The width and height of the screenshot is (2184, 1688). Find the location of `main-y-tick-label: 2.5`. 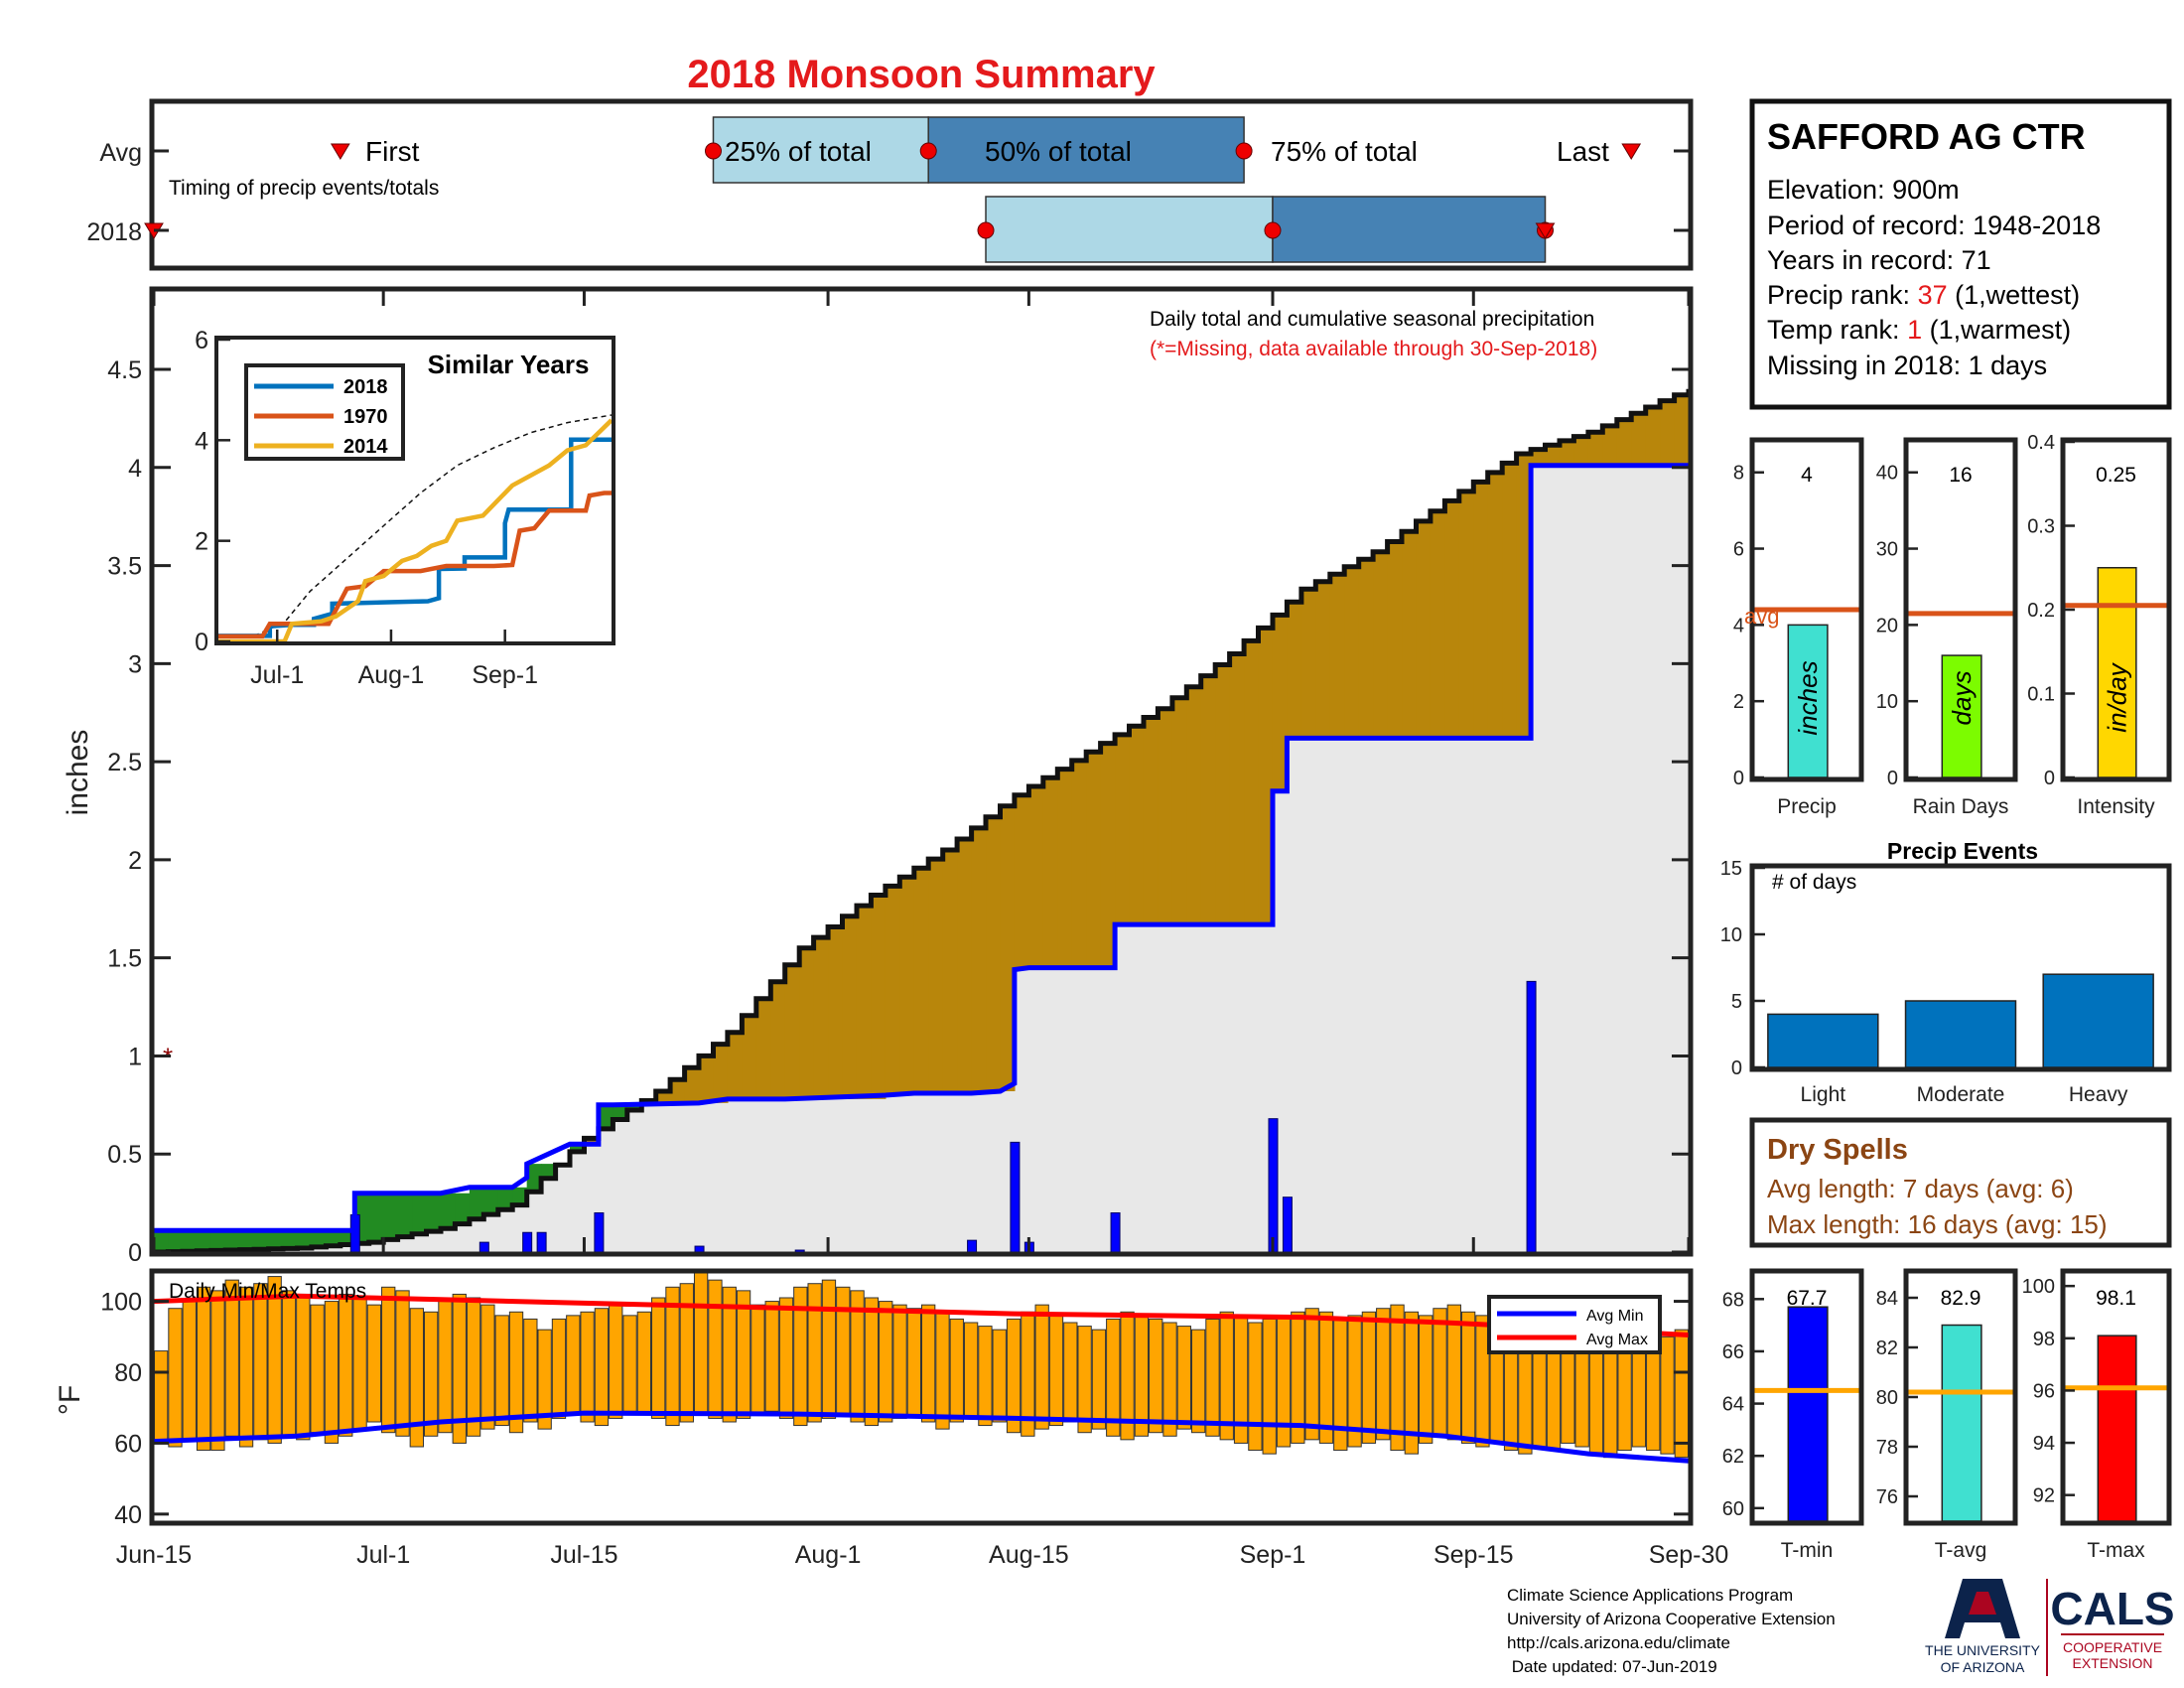

main-y-tick-label: 2.5 is located at coordinates (124, 762).